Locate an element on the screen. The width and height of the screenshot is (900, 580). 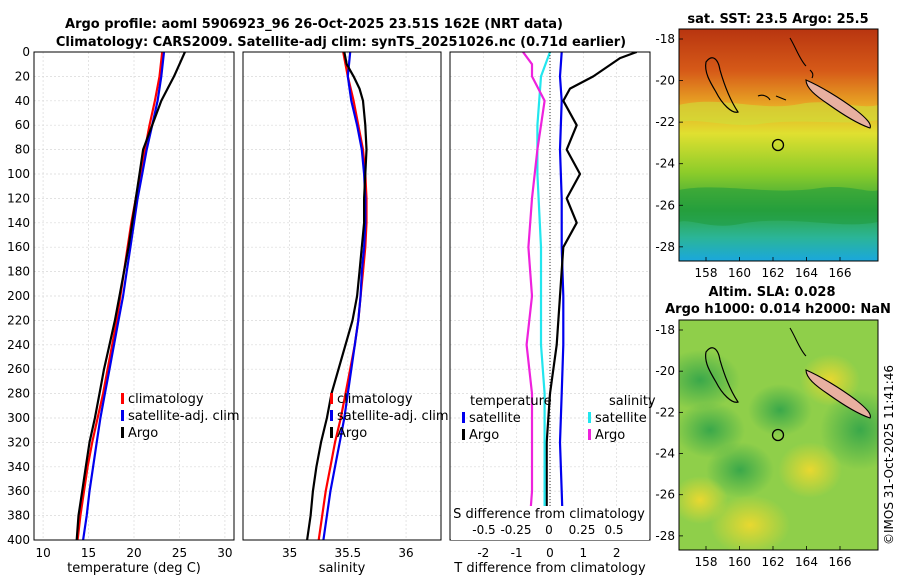
y-tick-label: 200 is located at coordinates (18, 296).